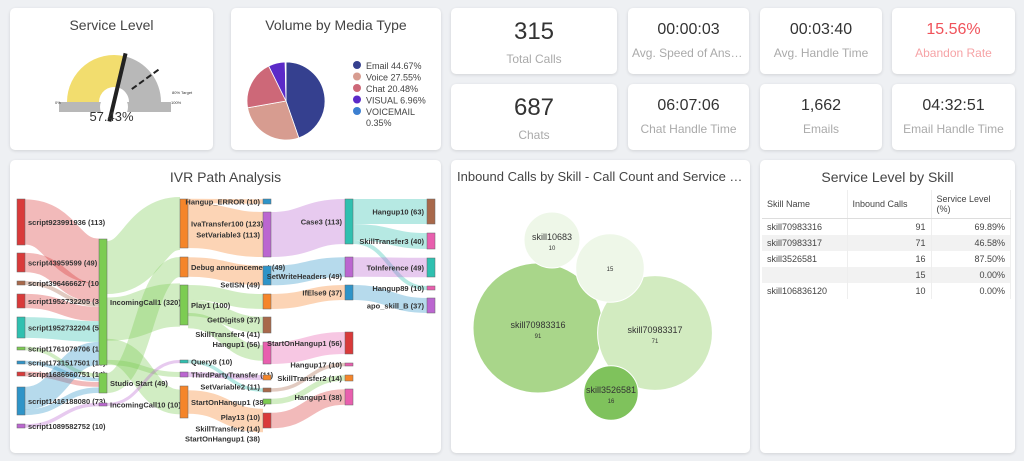  Describe the element at coordinates (305, 343) in the screenshot. I see `sankey-node-label: StartOnHangup1 (56)` at that location.